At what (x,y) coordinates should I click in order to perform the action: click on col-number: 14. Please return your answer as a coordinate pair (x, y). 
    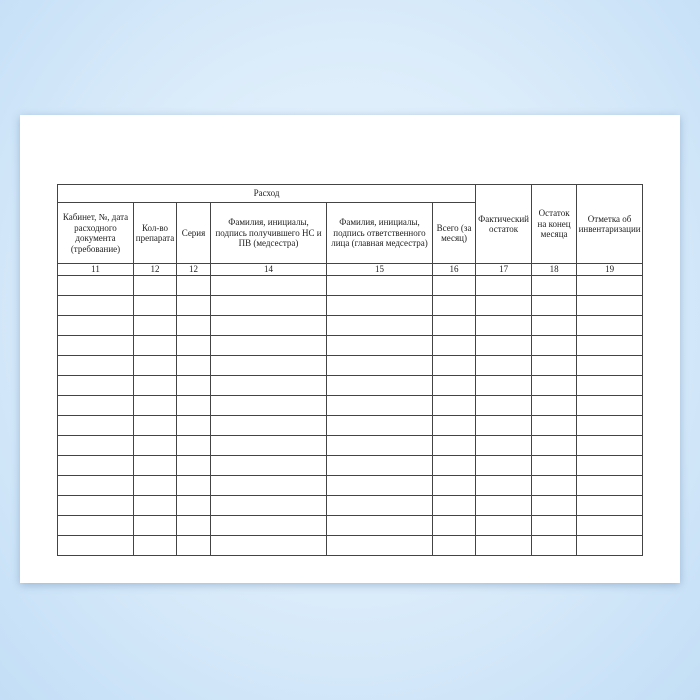
    Looking at the image, I should click on (268, 269).